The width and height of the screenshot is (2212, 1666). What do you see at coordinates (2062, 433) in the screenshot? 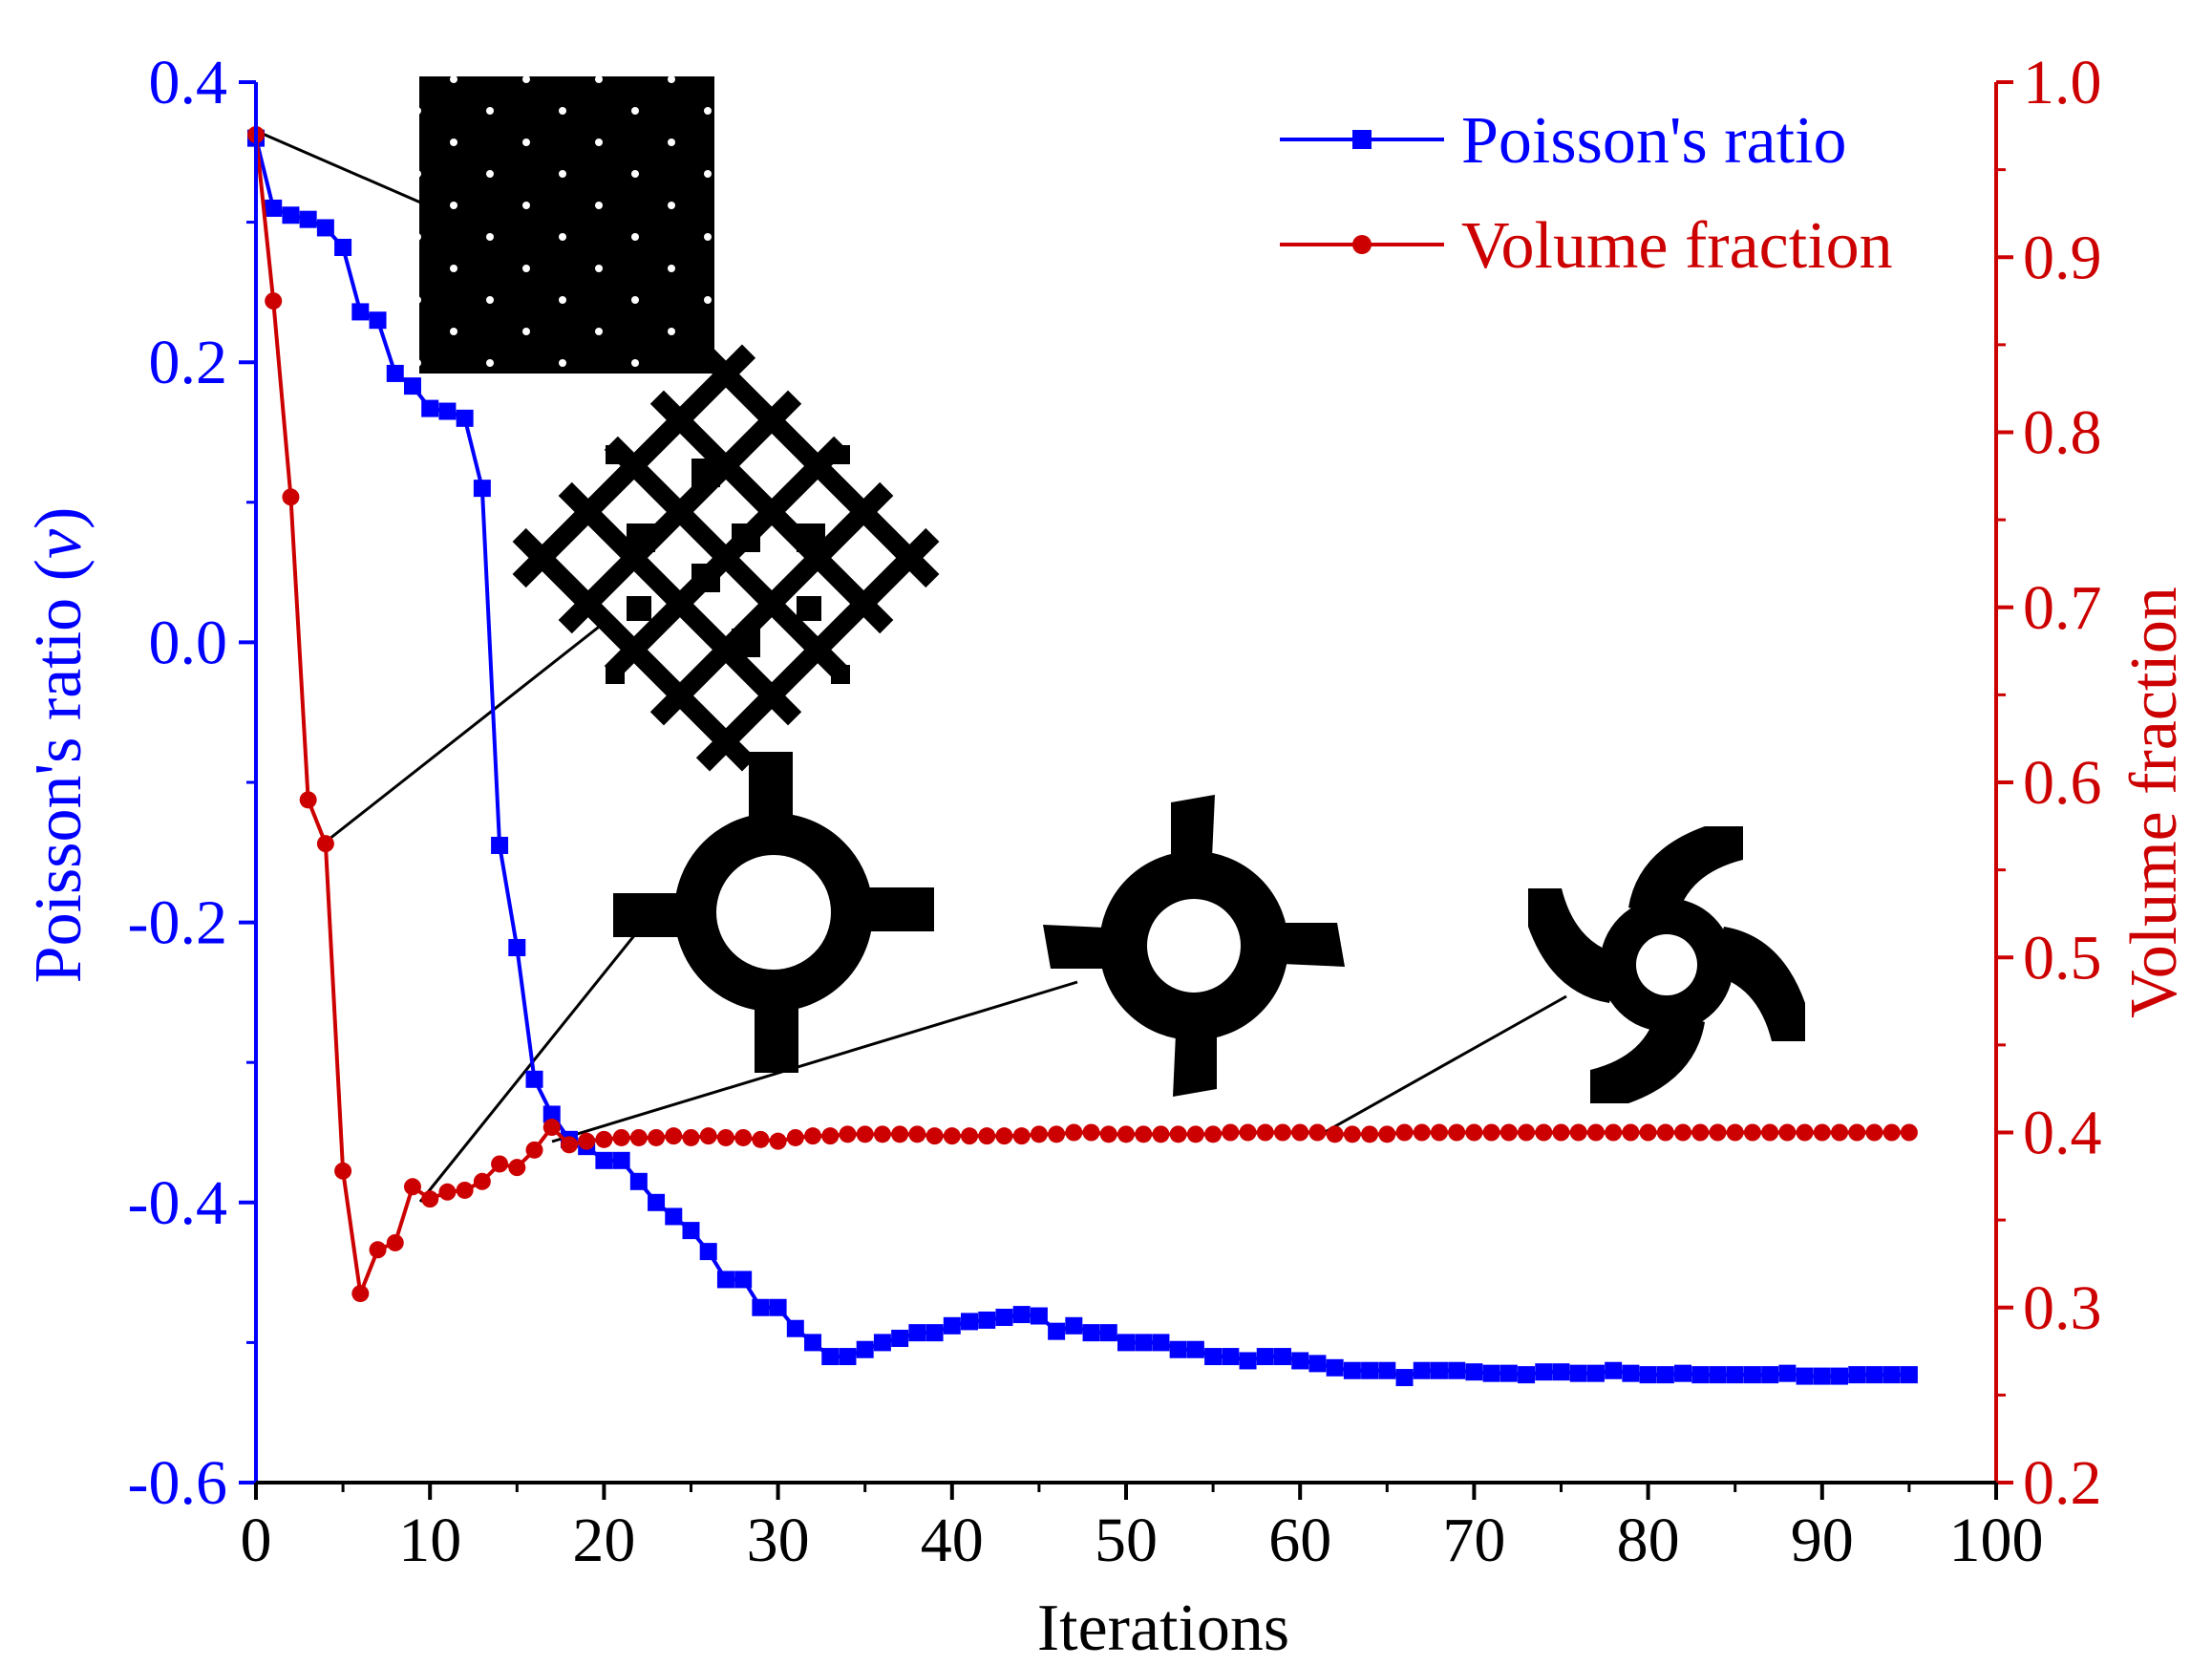
I see `y-right-tick-label: 0.8` at bounding box center [2062, 433].